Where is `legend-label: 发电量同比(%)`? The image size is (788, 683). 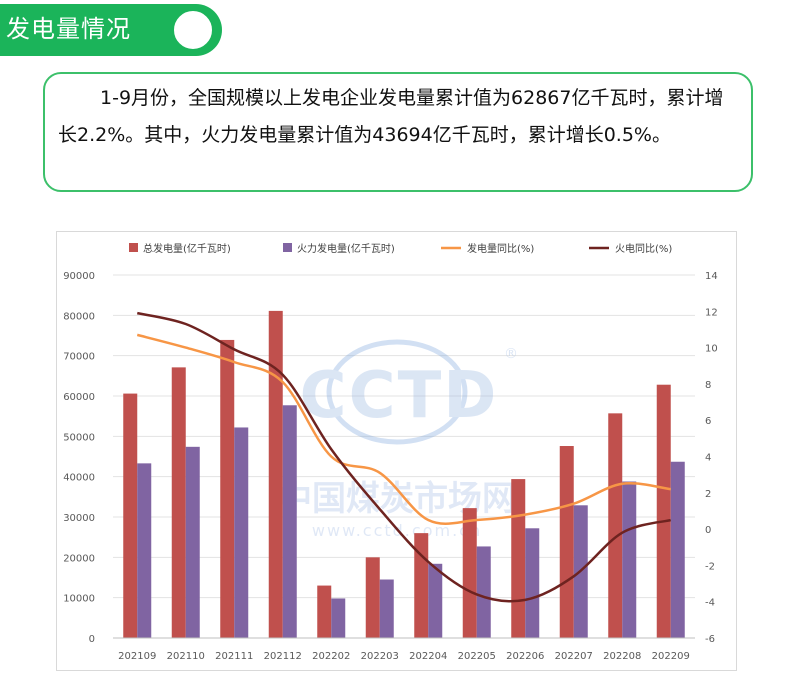
legend-label: 发电量同比(%) is located at coordinates (500, 248).